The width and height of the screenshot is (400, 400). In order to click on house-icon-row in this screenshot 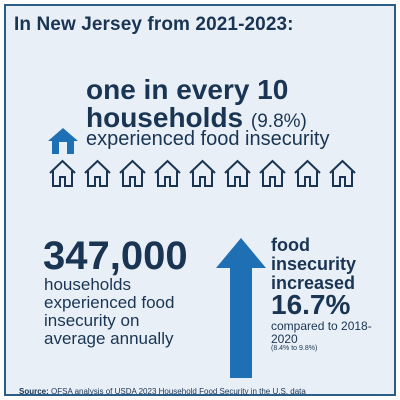, I will do `click(202, 173)`.